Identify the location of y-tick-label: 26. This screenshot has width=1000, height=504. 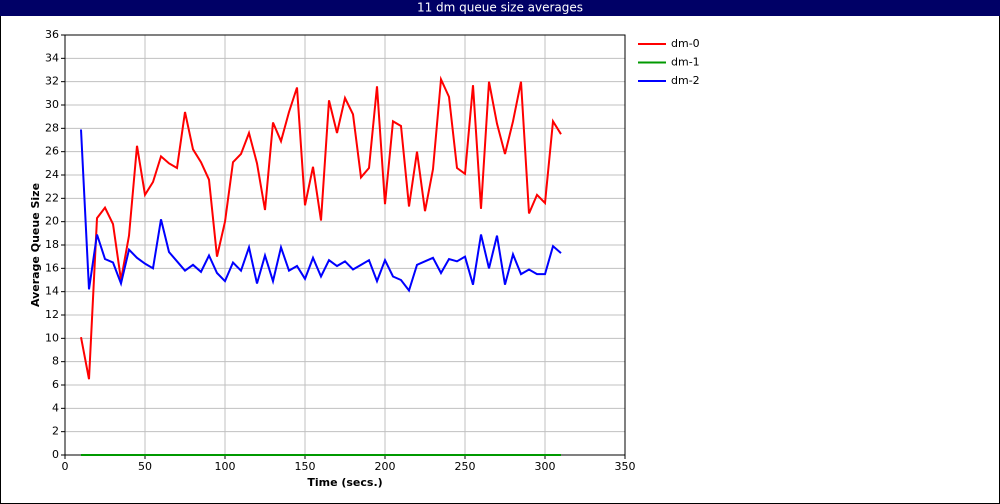
(52, 151).